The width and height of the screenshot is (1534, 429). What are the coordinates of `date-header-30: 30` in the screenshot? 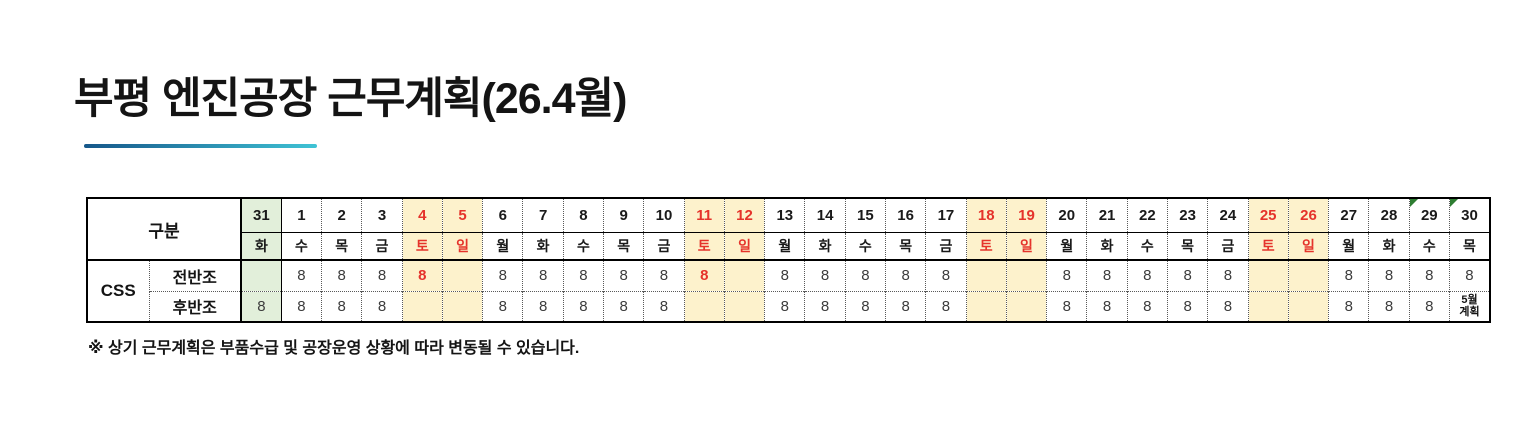 It's located at (1469, 215).